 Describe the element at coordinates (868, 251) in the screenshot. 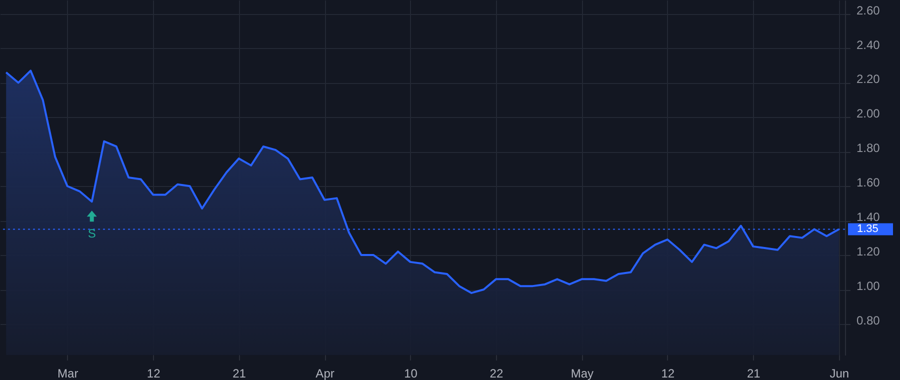

I see `y-tick-label: 1.20` at that location.